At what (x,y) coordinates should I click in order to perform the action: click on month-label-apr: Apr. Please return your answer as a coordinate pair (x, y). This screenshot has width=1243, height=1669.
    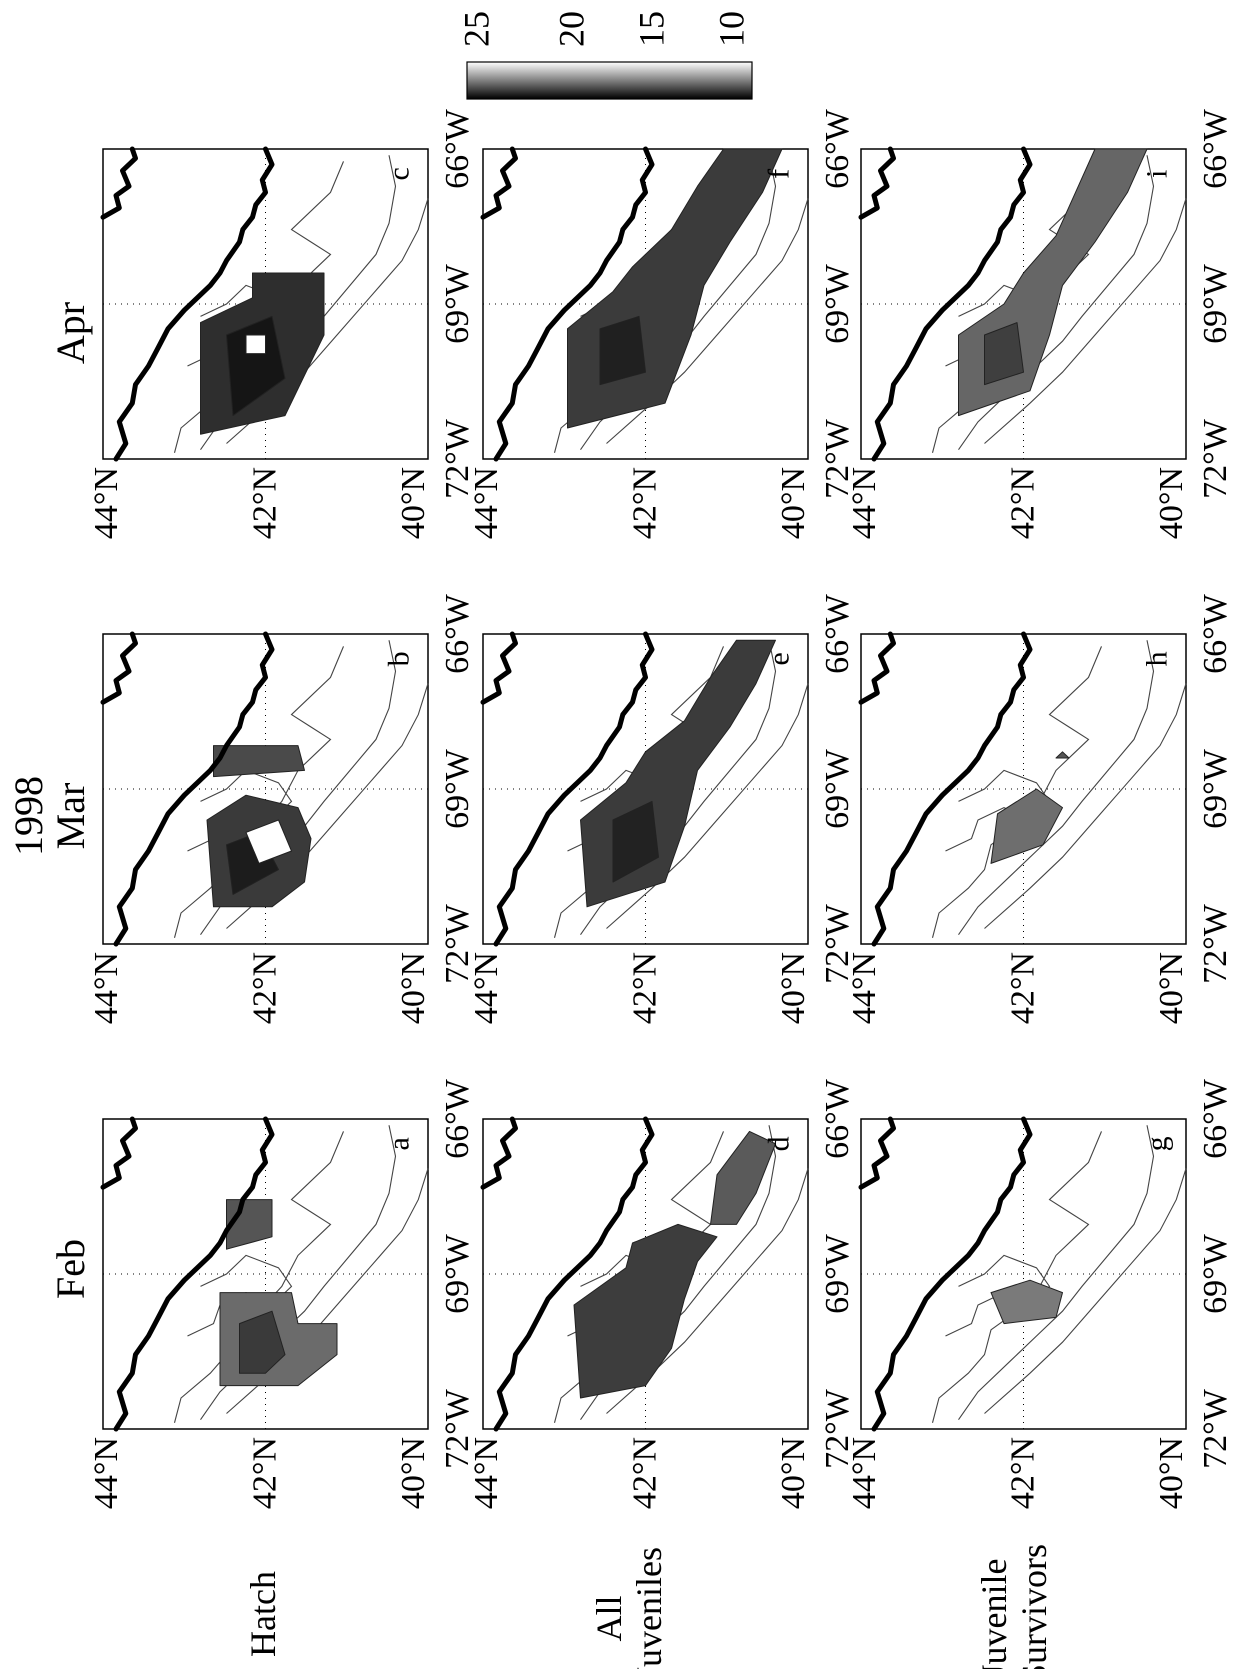
    Looking at the image, I should click on (70, 333).